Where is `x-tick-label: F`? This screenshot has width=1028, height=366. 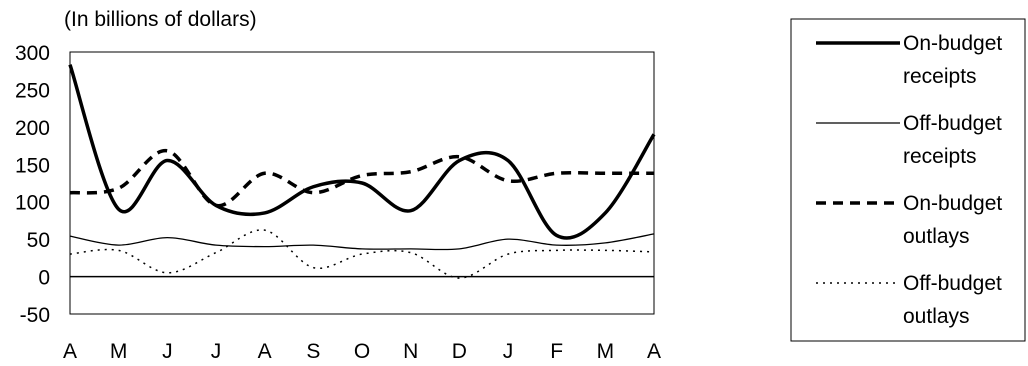
x-tick-label: F is located at coordinates (556, 351).